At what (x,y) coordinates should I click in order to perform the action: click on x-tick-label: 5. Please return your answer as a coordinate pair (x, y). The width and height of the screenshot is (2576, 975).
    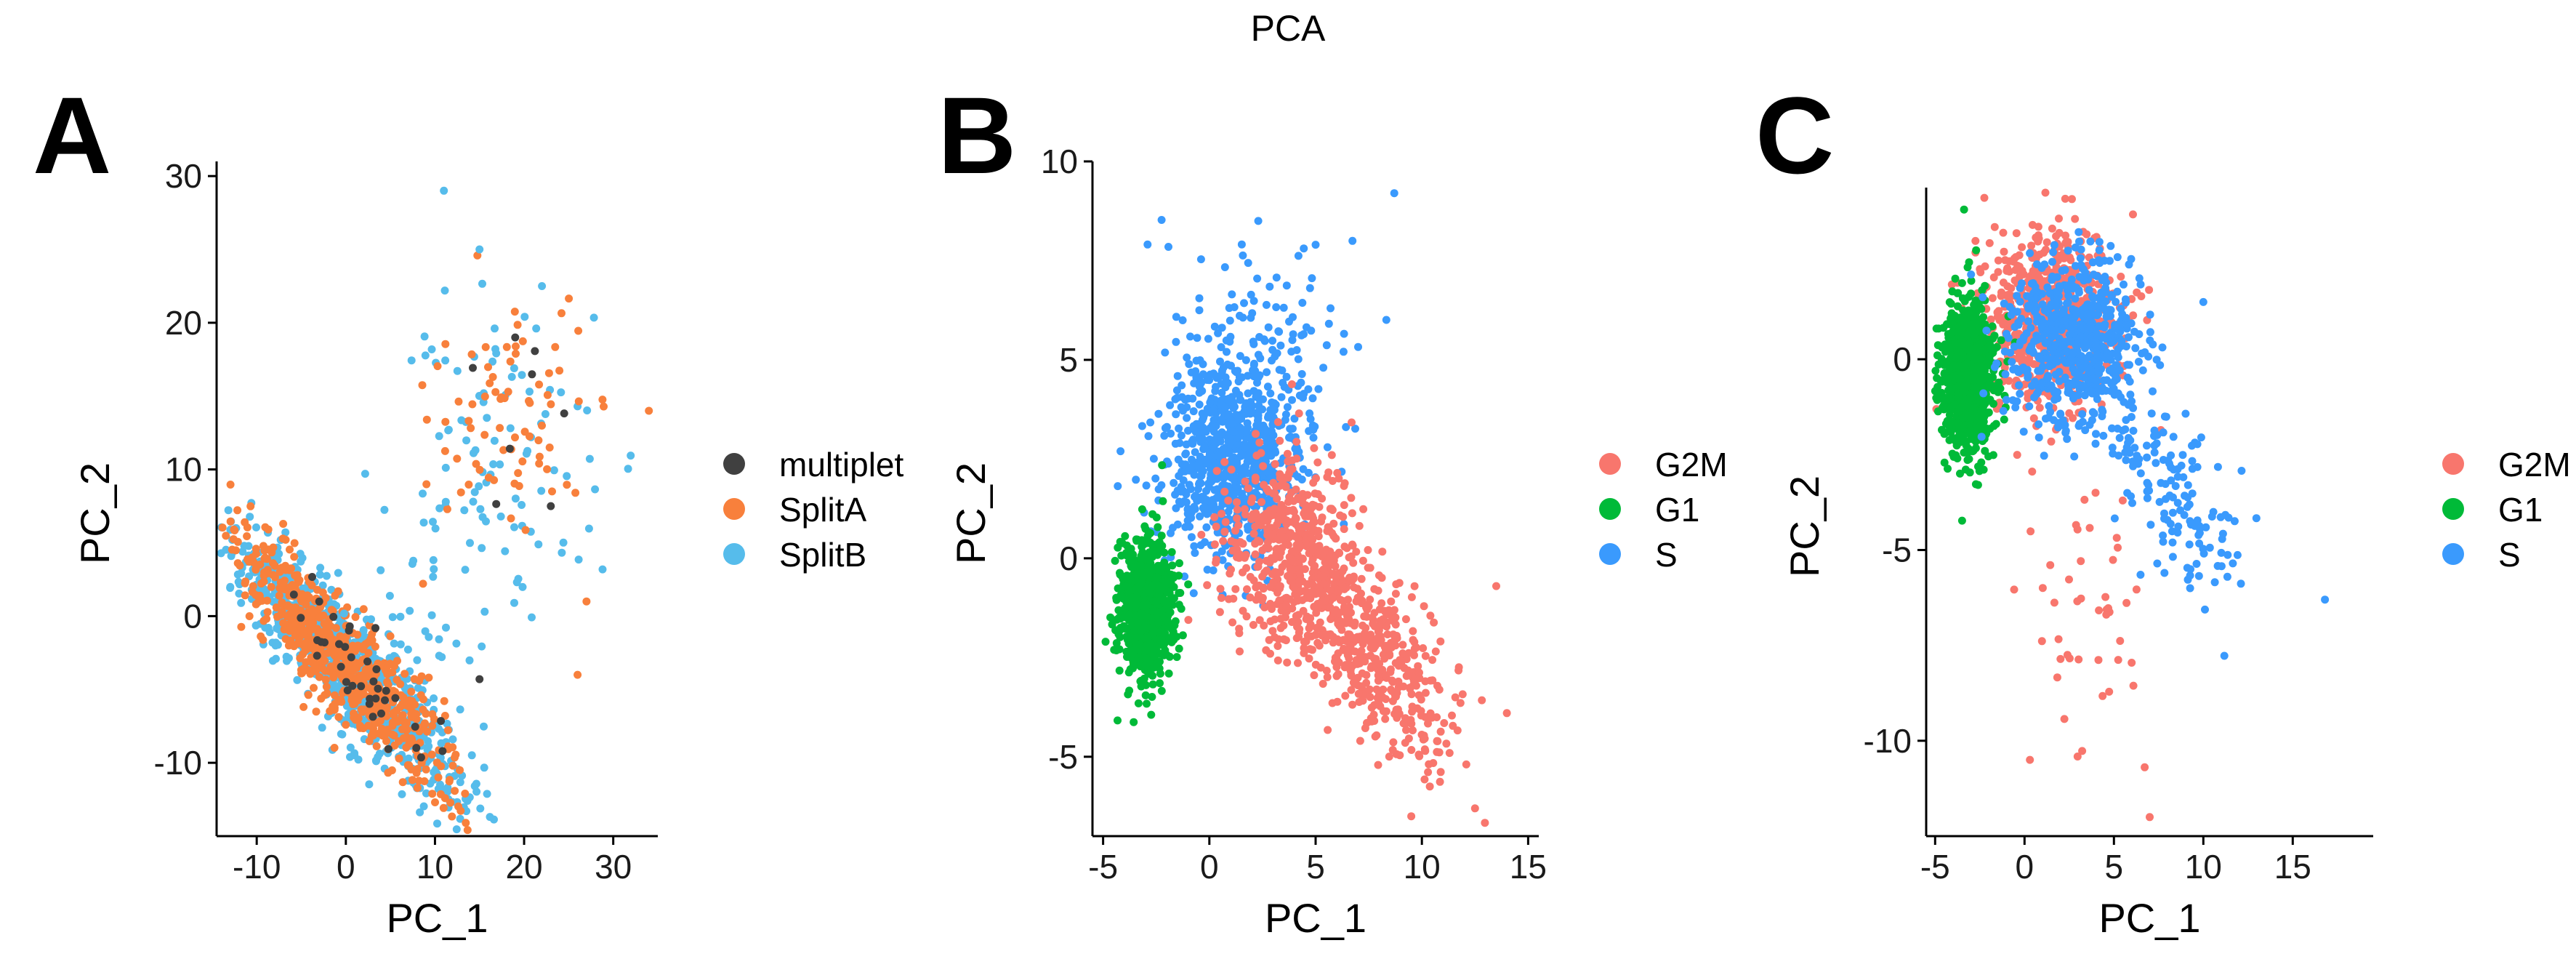
    Looking at the image, I should click on (1315, 867).